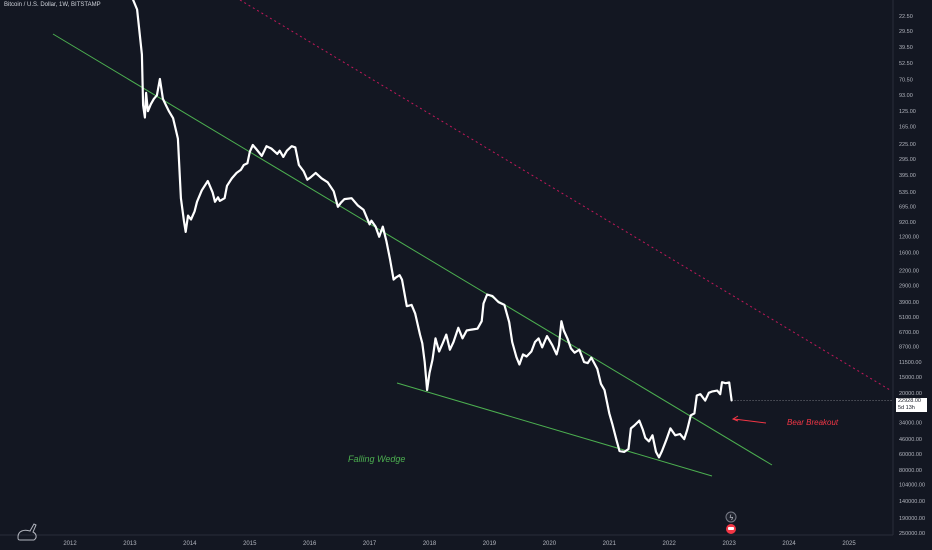 This screenshot has width=932, height=550. Describe the element at coordinates (370, 544) in the screenshot. I see `time-tick-label: 2017` at that location.